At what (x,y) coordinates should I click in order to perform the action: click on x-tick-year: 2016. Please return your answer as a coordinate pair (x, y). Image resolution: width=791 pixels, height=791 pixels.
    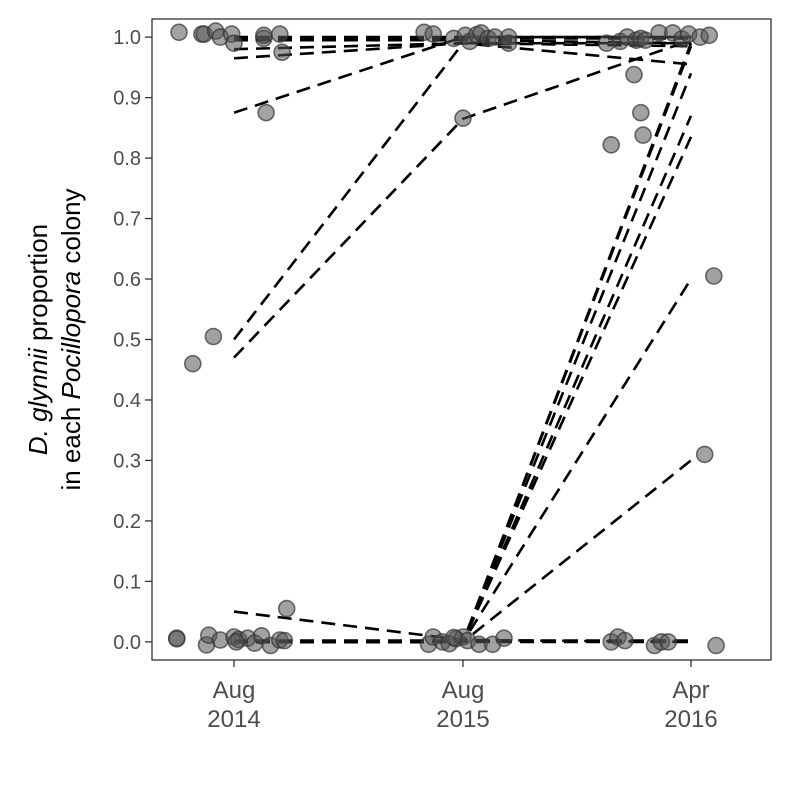
    Looking at the image, I should click on (690, 719).